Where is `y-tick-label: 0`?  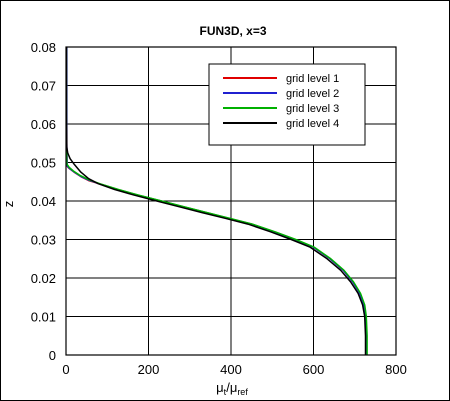 y-tick-label: 0 is located at coordinates (52, 355).